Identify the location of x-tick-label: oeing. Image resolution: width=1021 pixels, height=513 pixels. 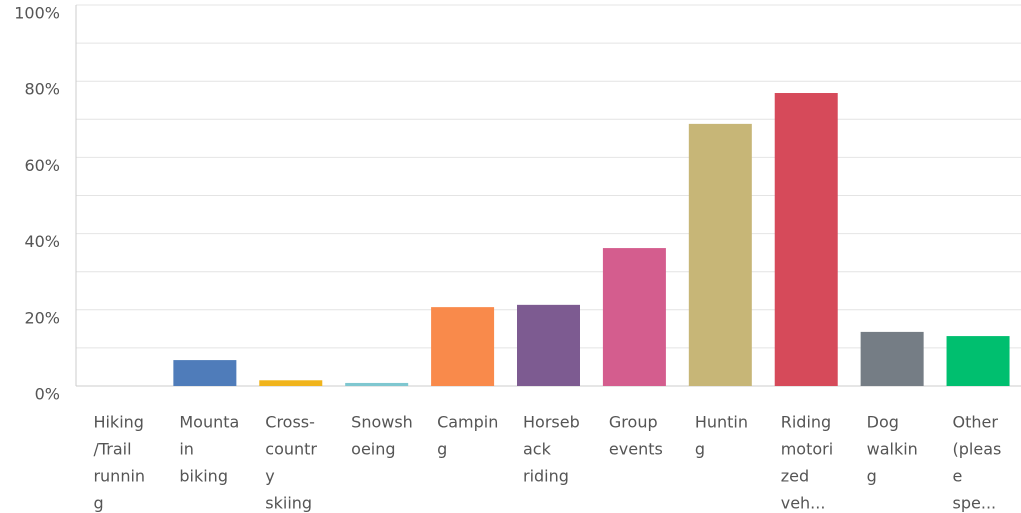
(373, 449).